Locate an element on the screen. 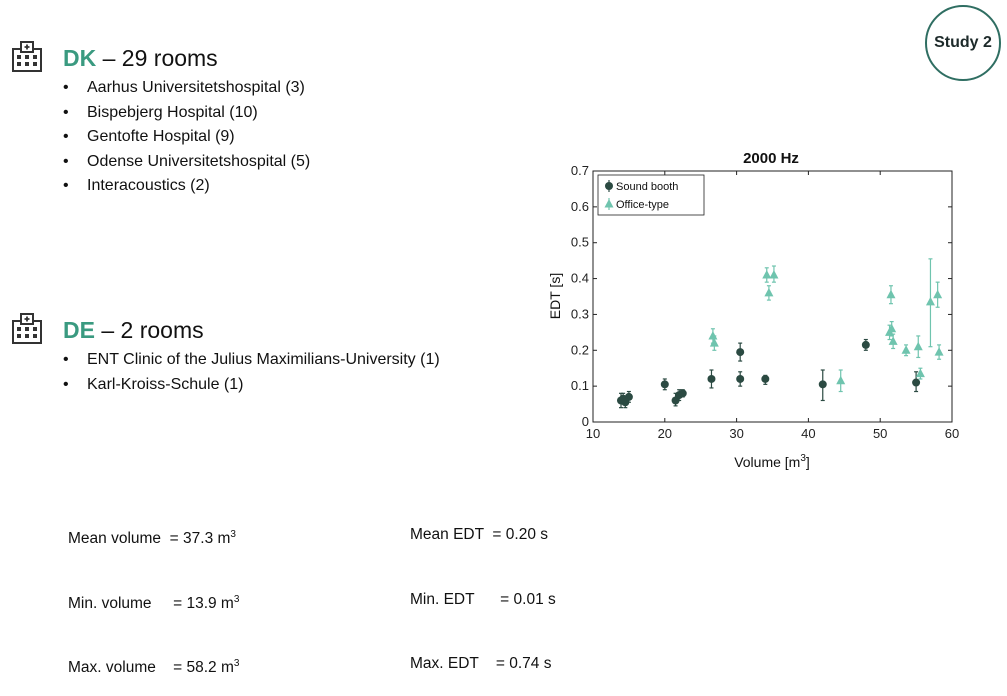  stat-label: Max. volume is located at coordinates (112, 668).